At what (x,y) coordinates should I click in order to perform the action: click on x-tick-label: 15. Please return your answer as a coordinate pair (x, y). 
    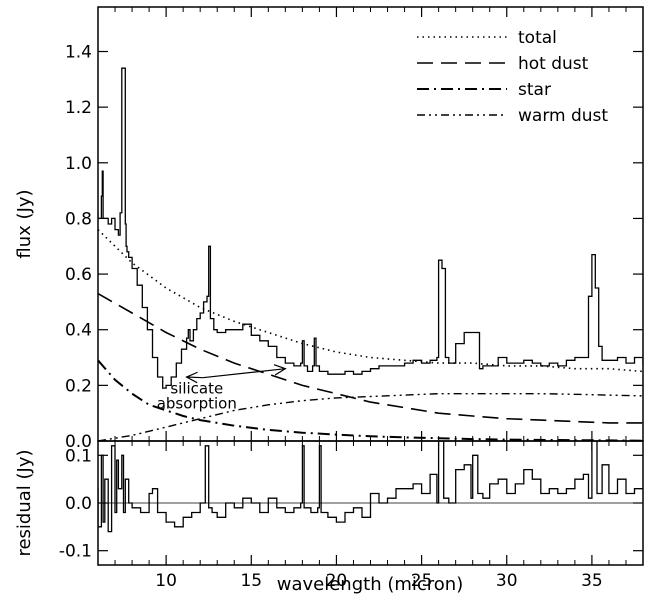
    Looking at the image, I should click on (251, 581).